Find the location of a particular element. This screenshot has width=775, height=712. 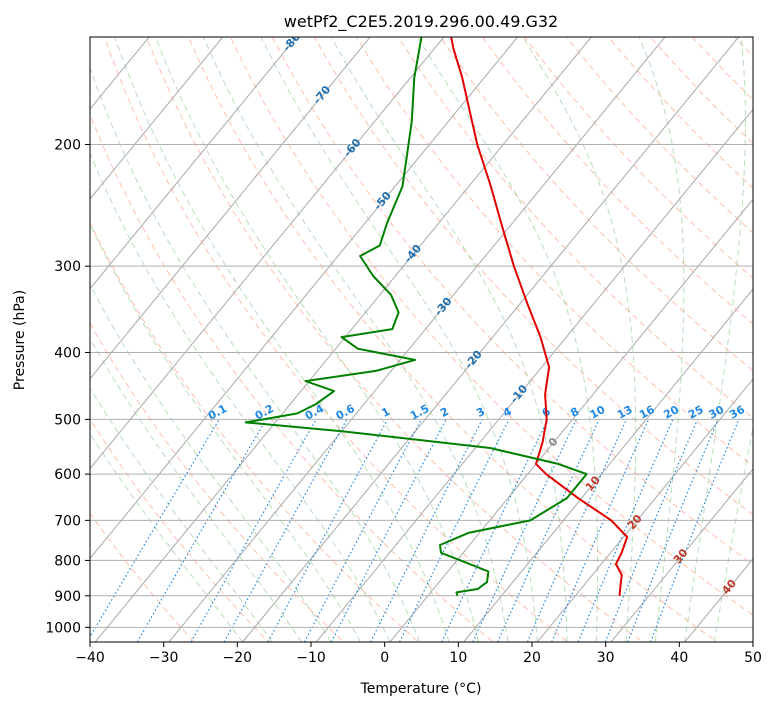

x-tick-label: 20 is located at coordinates (532, 658).